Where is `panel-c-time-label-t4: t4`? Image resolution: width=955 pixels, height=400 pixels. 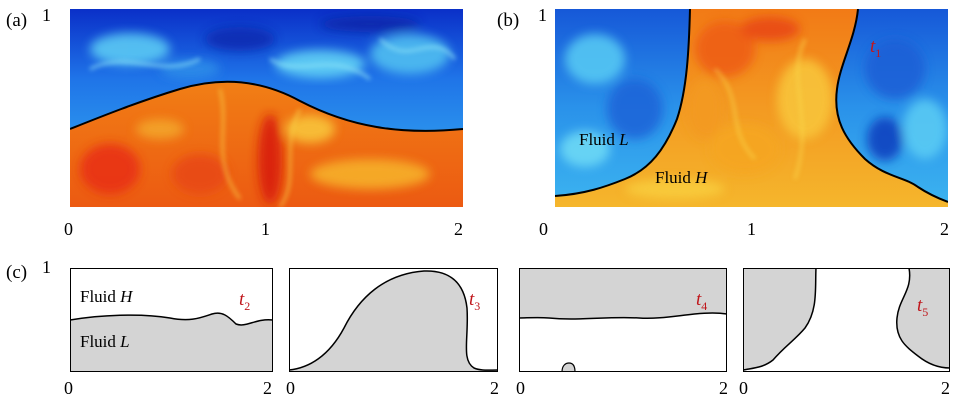
panel-c-time-label-t4: t4 is located at coordinates (702, 301).